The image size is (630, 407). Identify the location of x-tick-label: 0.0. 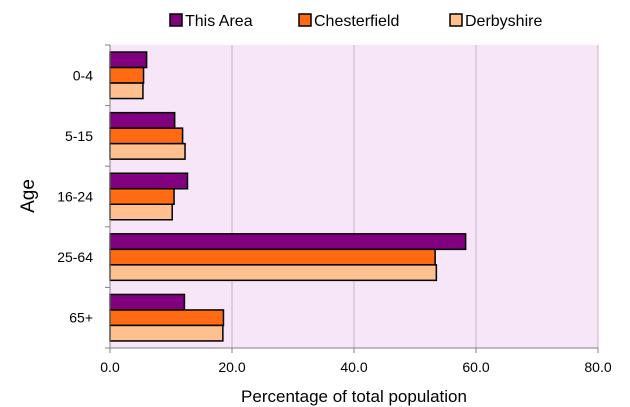
(110, 367).